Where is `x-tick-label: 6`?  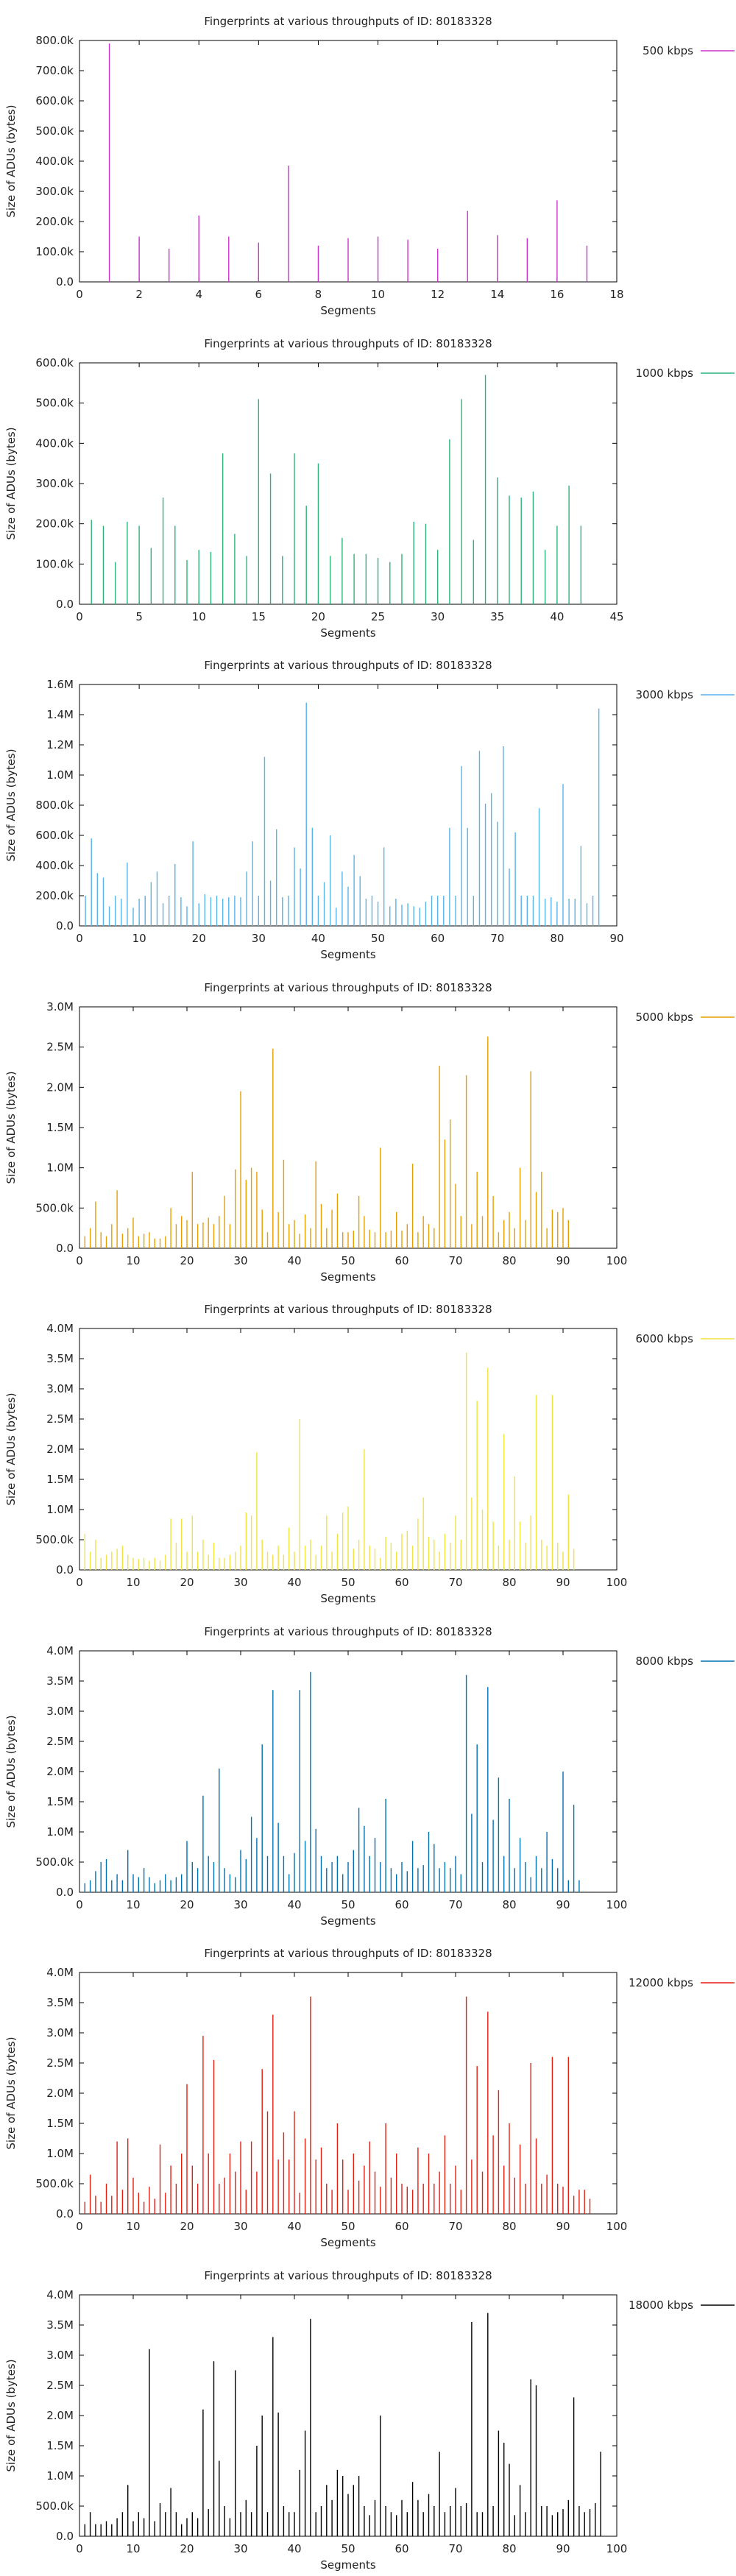 x-tick-label: 6 is located at coordinates (259, 294).